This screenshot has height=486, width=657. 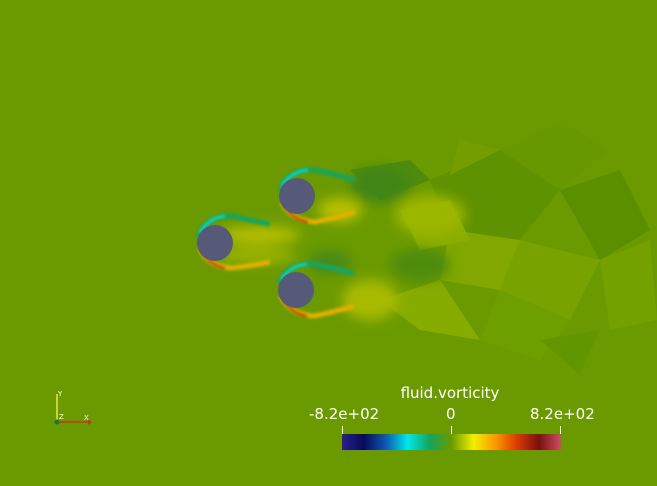 I want to click on cylinder-bottom, so click(x=296, y=290).